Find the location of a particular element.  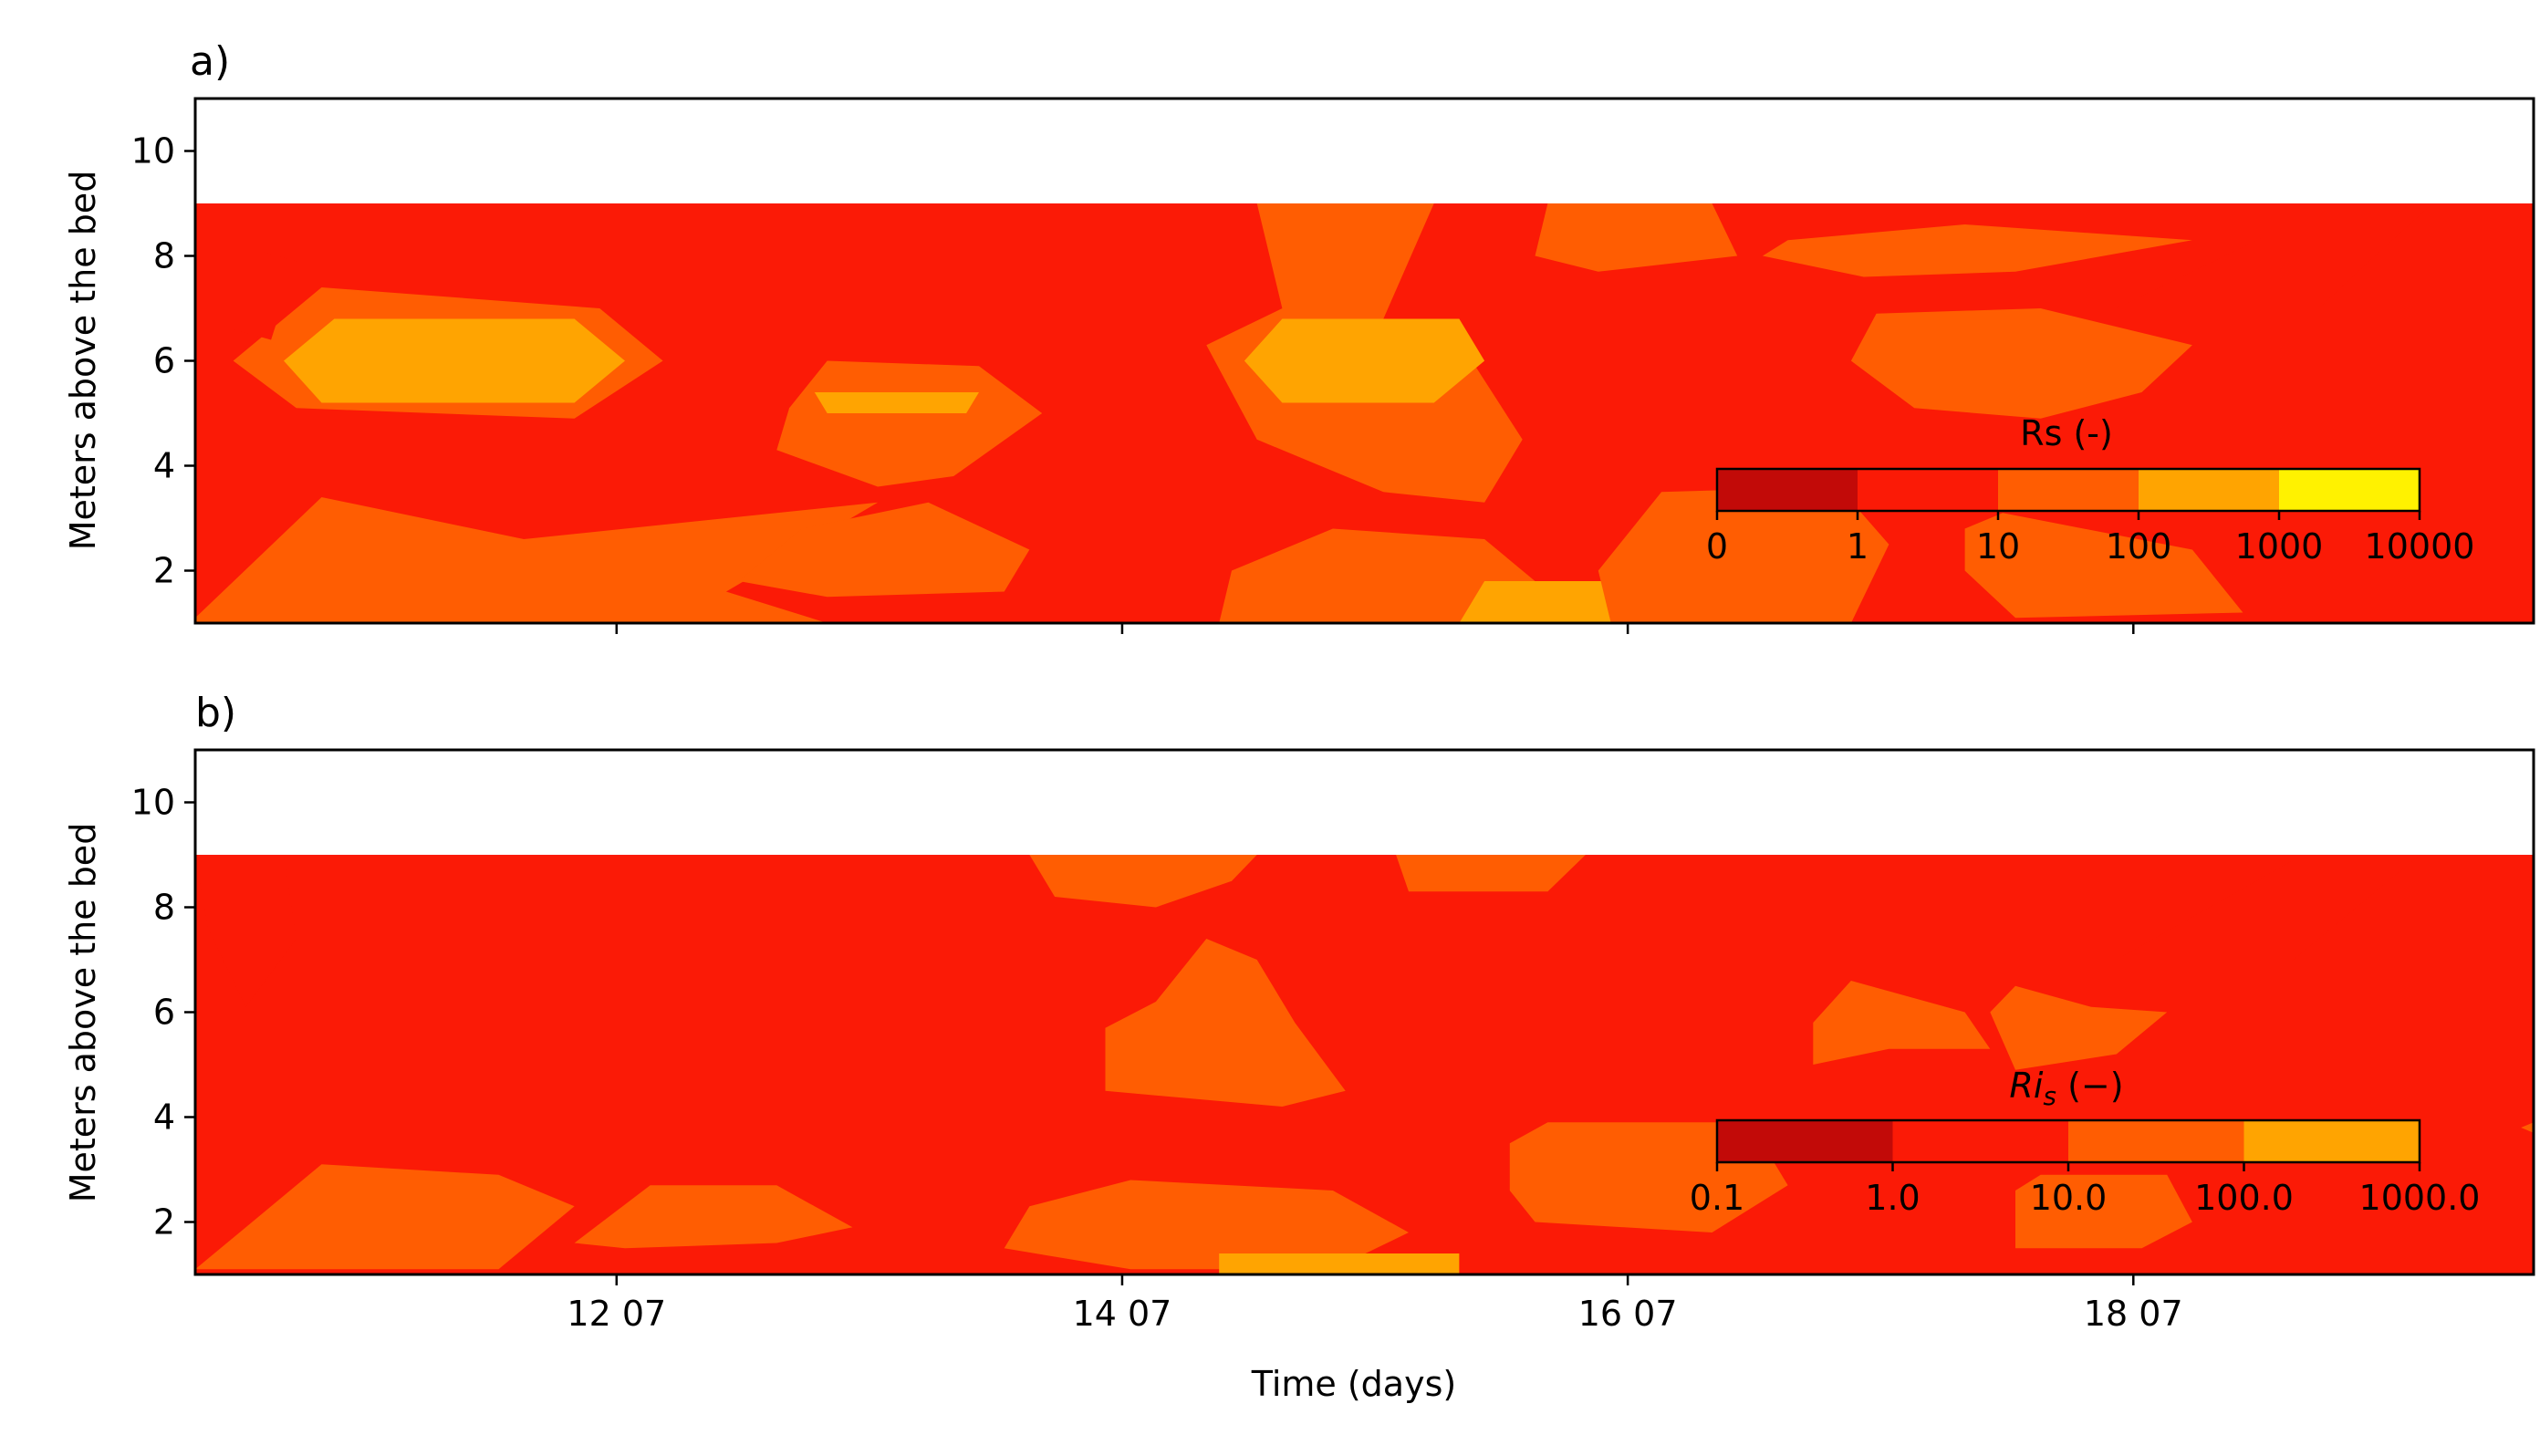

x-ticks-a is located at coordinates (1375, 628).